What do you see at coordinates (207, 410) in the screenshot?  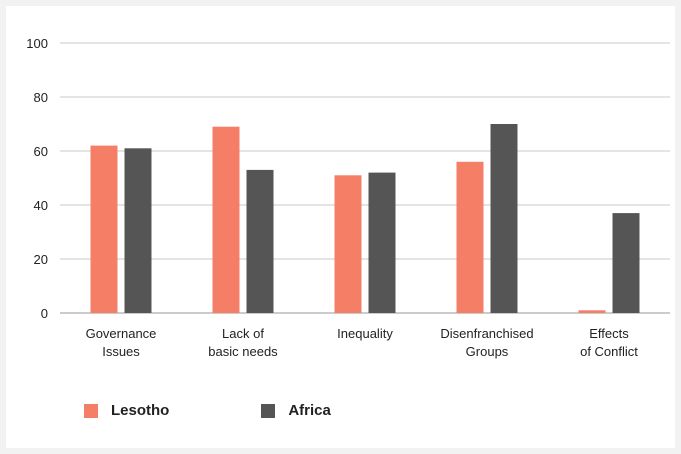 I see `legend: Lesotho Africa` at bounding box center [207, 410].